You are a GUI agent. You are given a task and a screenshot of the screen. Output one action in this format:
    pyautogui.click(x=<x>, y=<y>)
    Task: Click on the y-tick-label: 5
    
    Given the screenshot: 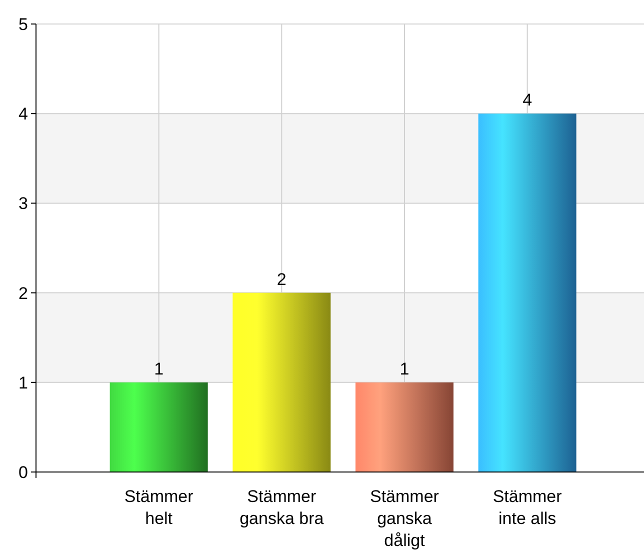 What is the action you would take?
    pyautogui.click(x=23, y=24)
    